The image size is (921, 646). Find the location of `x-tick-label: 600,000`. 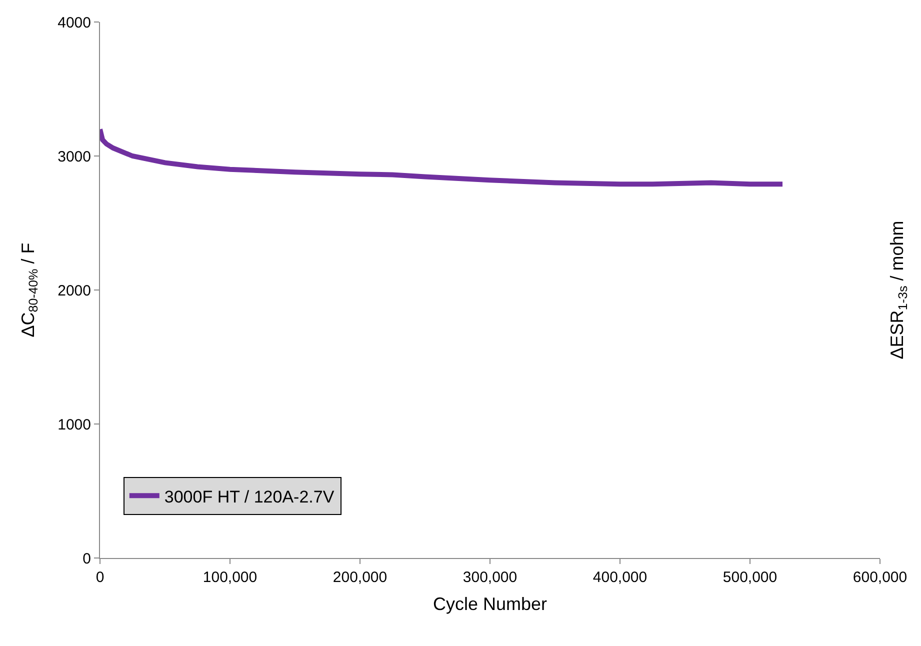

x-tick-label: 600,000 is located at coordinates (880, 577).